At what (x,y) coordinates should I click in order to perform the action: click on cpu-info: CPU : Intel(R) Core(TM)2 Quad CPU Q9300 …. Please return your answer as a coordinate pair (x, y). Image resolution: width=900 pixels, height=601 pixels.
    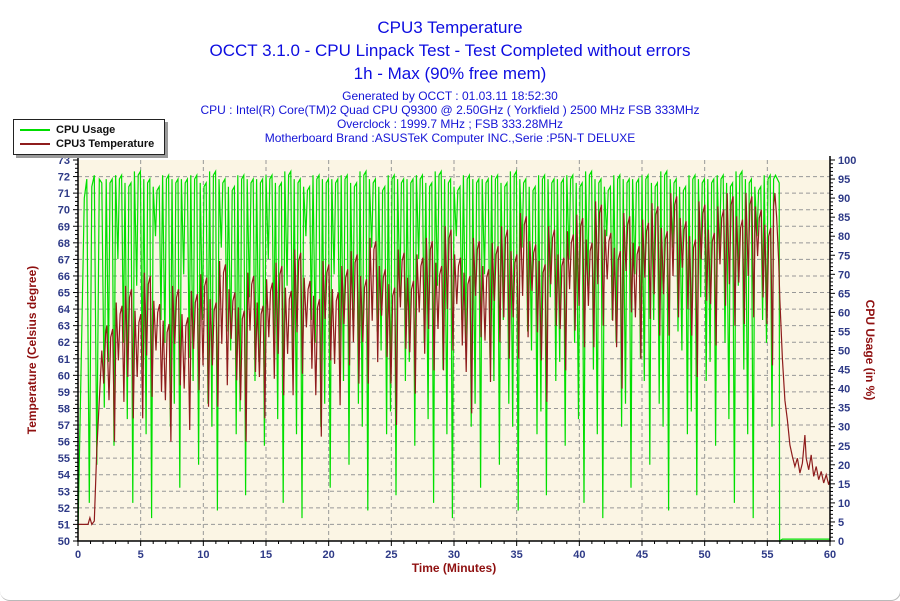
    Looking at the image, I should click on (450, 110).